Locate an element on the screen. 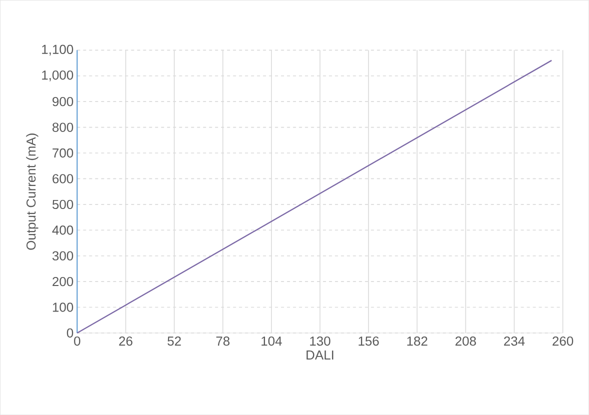 This screenshot has width=589, height=415. x-tick-label: 156 is located at coordinates (368, 341).